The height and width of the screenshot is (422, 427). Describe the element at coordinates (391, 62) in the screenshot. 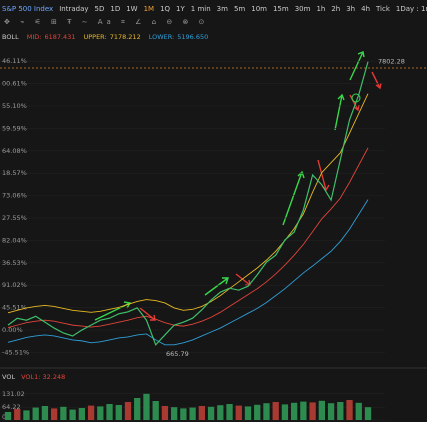

I see `price-annotation: 7802.28` at that location.